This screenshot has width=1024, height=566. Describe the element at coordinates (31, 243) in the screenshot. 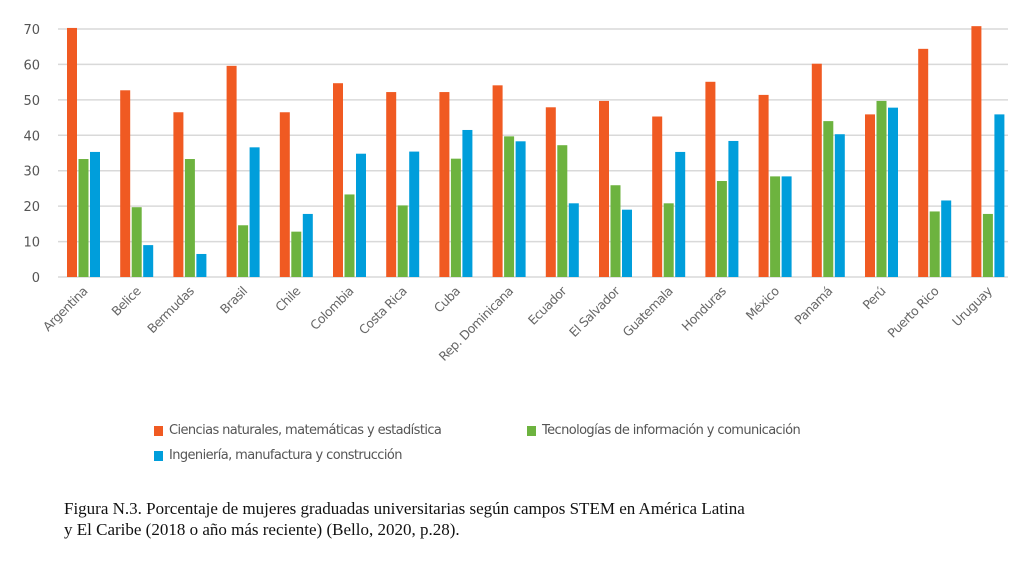

I see `y-tick-label: 10` at that location.